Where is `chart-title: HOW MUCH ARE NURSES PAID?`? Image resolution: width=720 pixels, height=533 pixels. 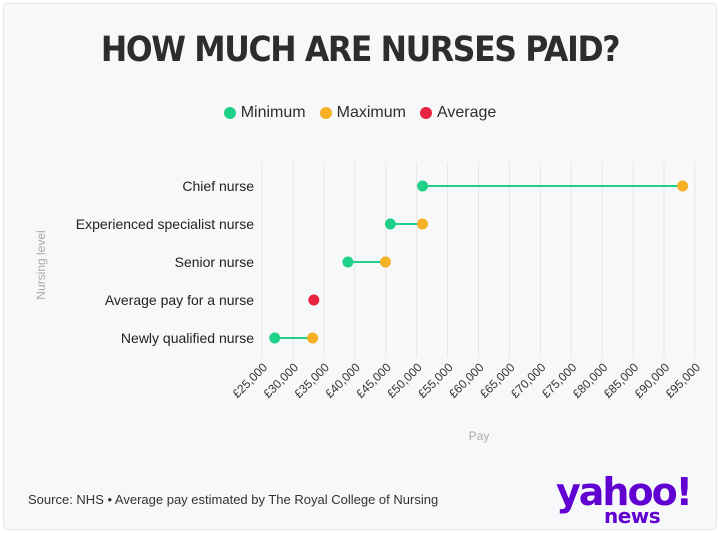 chart-title: HOW MUCH ARE NURSES PAID? is located at coordinates (360, 50).